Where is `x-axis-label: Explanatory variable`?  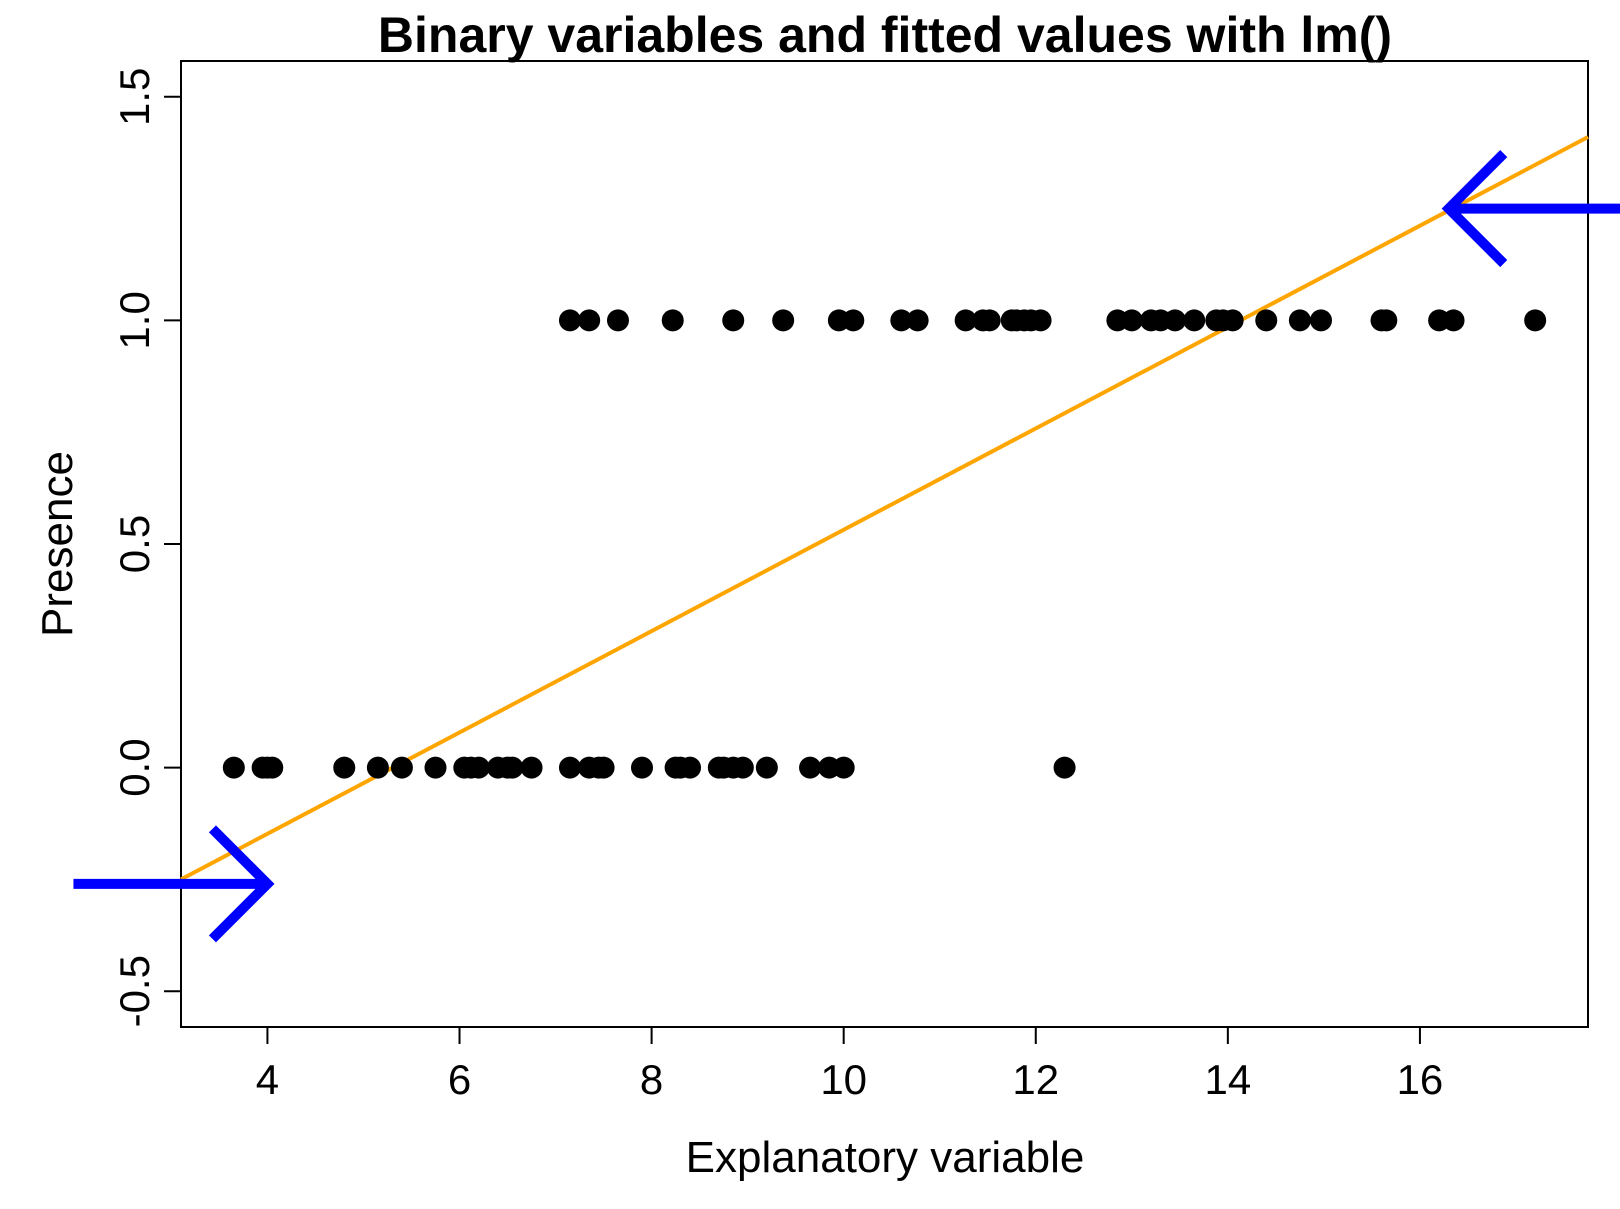
x-axis-label: Explanatory variable is located at coordinates (885, 1157).